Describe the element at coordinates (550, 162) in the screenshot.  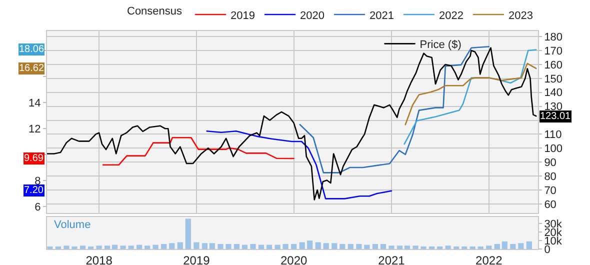
I see `y2-tick-label: 90` at that location.